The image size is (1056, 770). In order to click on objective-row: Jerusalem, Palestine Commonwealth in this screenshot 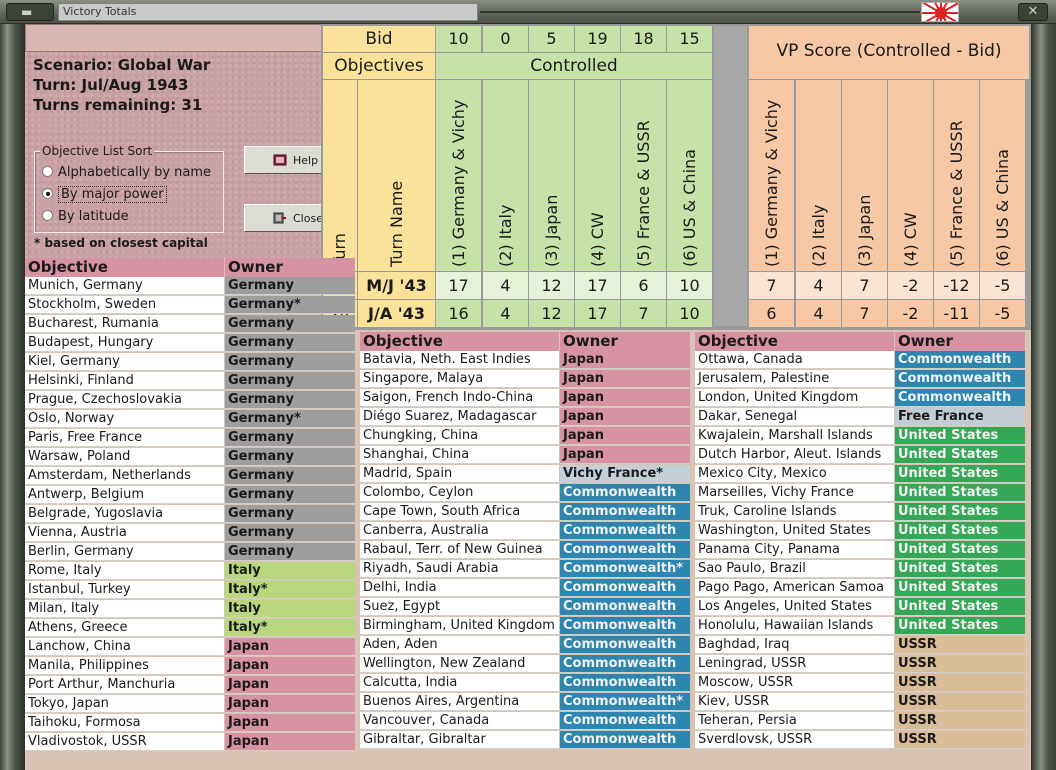, I will do `click(860, 379)`.